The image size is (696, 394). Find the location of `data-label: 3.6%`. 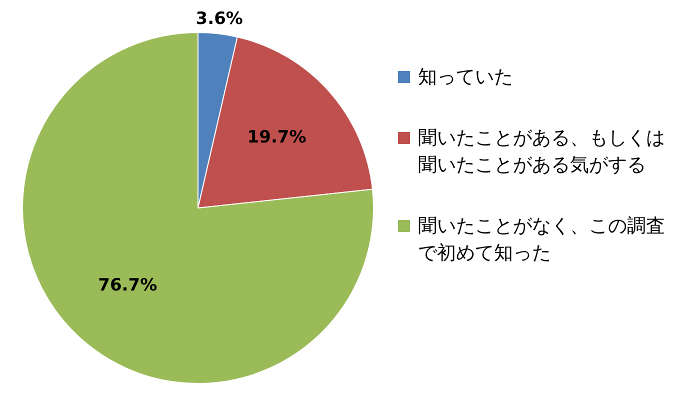

data-label: 3.6% is located at coordinates (219, 19).